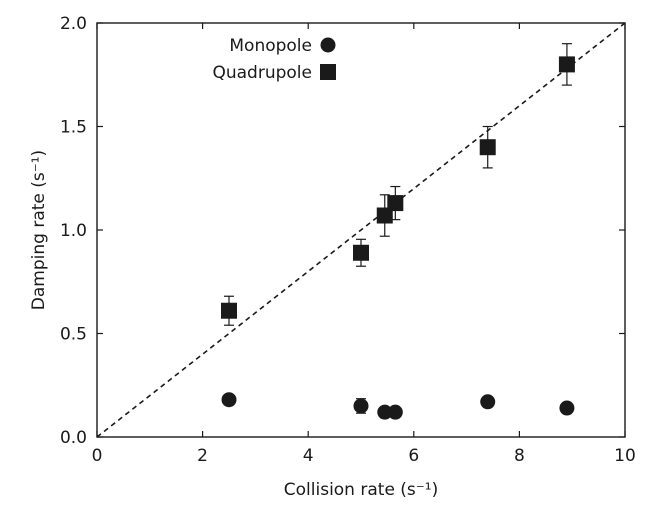 The image size is (661, 525). What do you see at coordinates (202, 456) in the screenshot?
I see `x-tick-label: 2` at bounding box center [202, 456].